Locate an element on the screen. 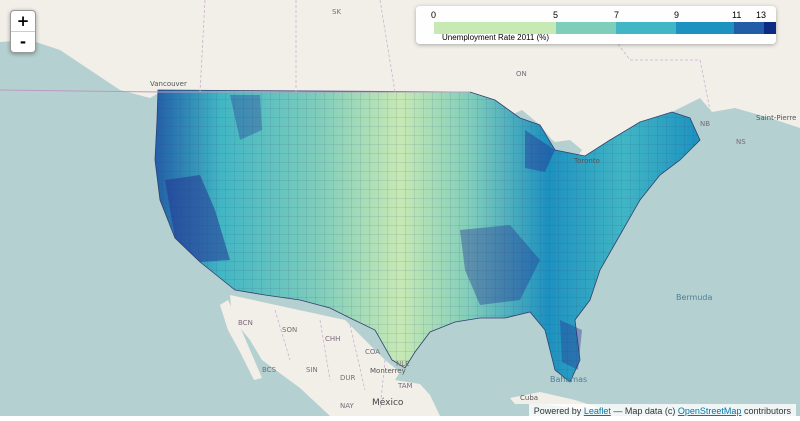 This screenshot has height=421, width=800. legend-ticks: 0 5 7 9 11 13 is located at coordinates (596, 16).